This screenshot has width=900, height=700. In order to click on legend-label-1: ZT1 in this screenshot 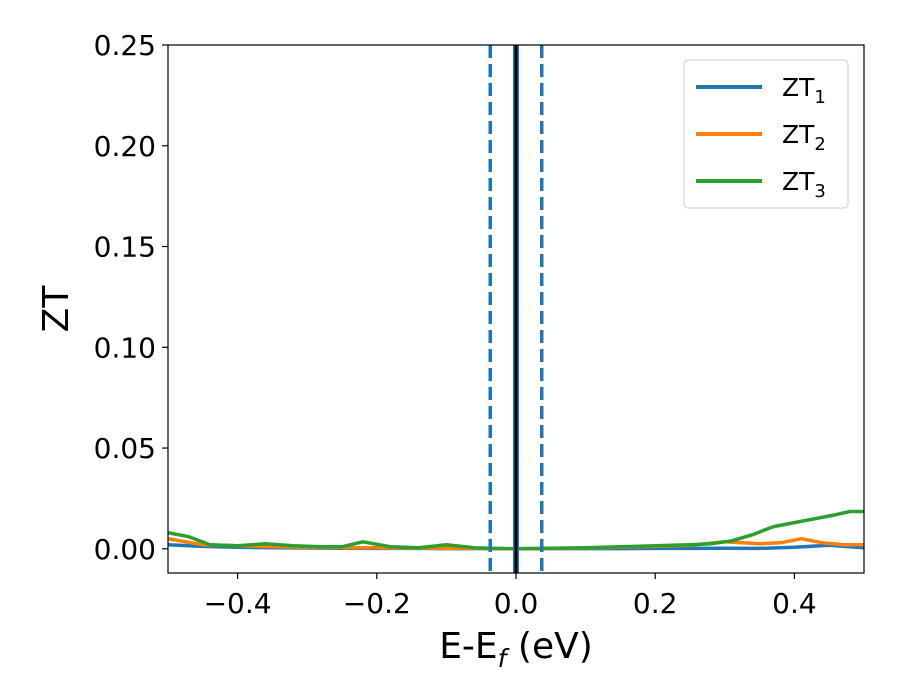, I will do `click(804, 90)`.